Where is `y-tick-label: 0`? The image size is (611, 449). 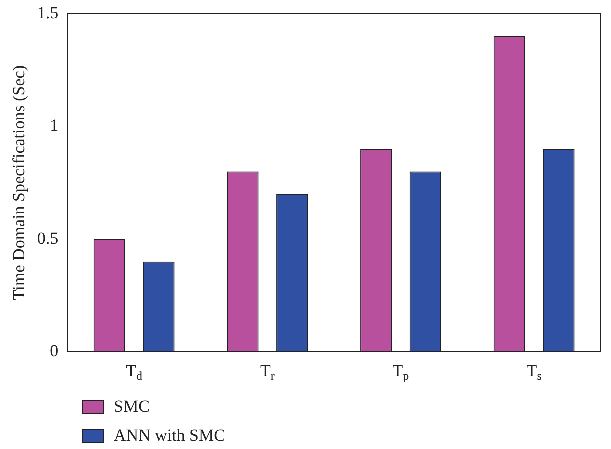
y-tick-label: 0 is located at coordinates (54, 350).